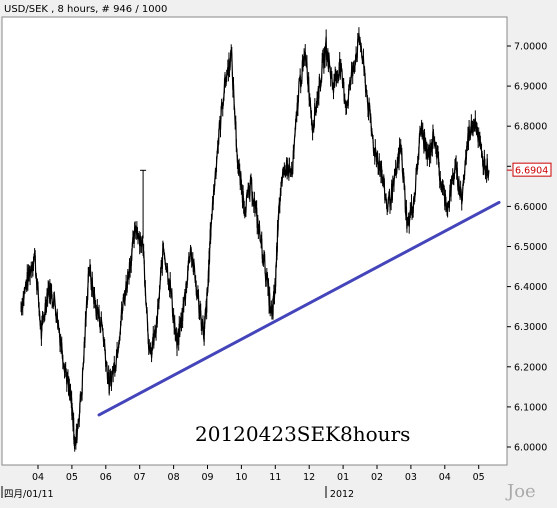  What do you see at coordinates (174, 477) in the screenshot?
I see `x-tick-label: 08` at bounding box center [174, 477].